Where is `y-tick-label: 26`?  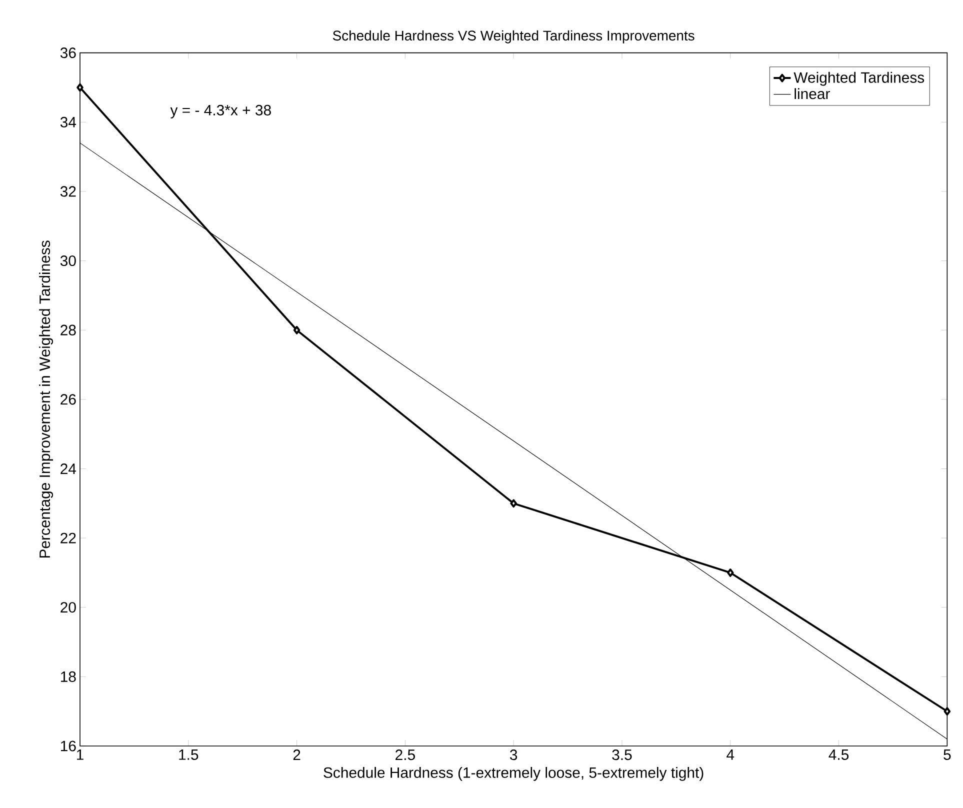 y-tick-label: 26 is located at coordinates (68, 399).